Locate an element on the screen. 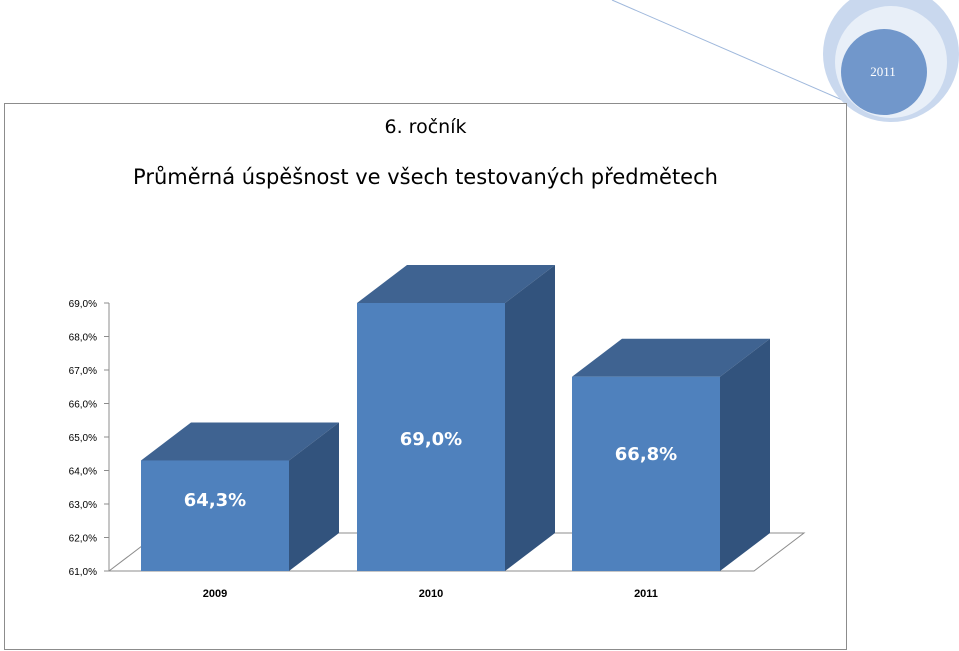  x-tick-label: 2009 is located at coordinates (215, 594).